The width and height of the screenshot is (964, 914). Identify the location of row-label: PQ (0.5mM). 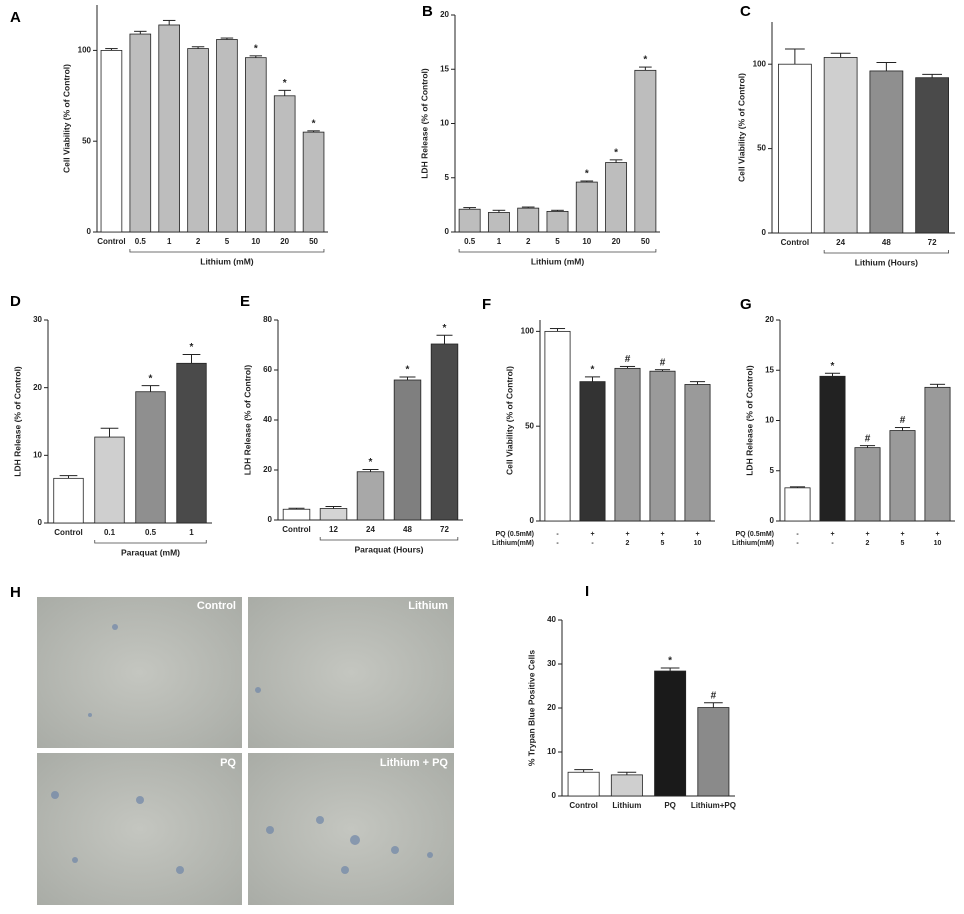
(514, 534).